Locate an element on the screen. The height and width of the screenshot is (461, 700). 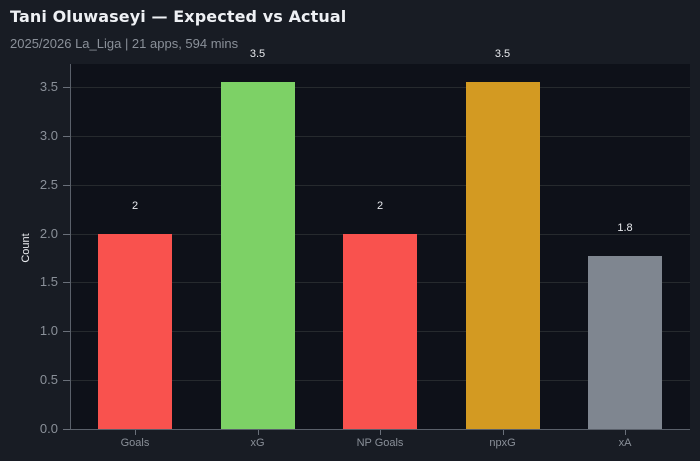
x-tick-label: npxG is located at coordinates (502, 443).